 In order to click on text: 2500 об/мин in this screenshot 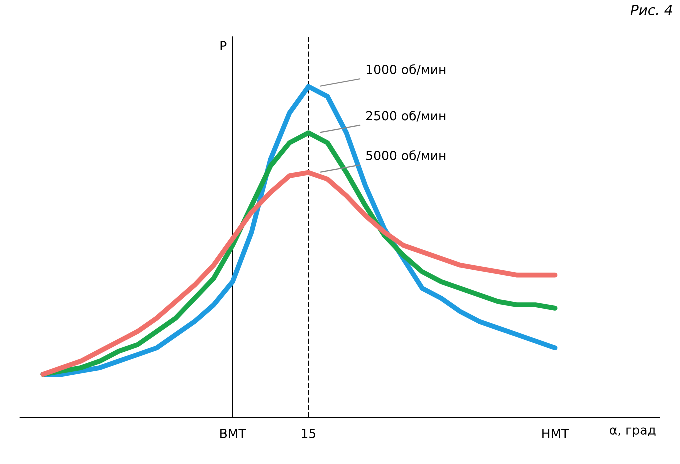, I will do `click(406, 116)`.